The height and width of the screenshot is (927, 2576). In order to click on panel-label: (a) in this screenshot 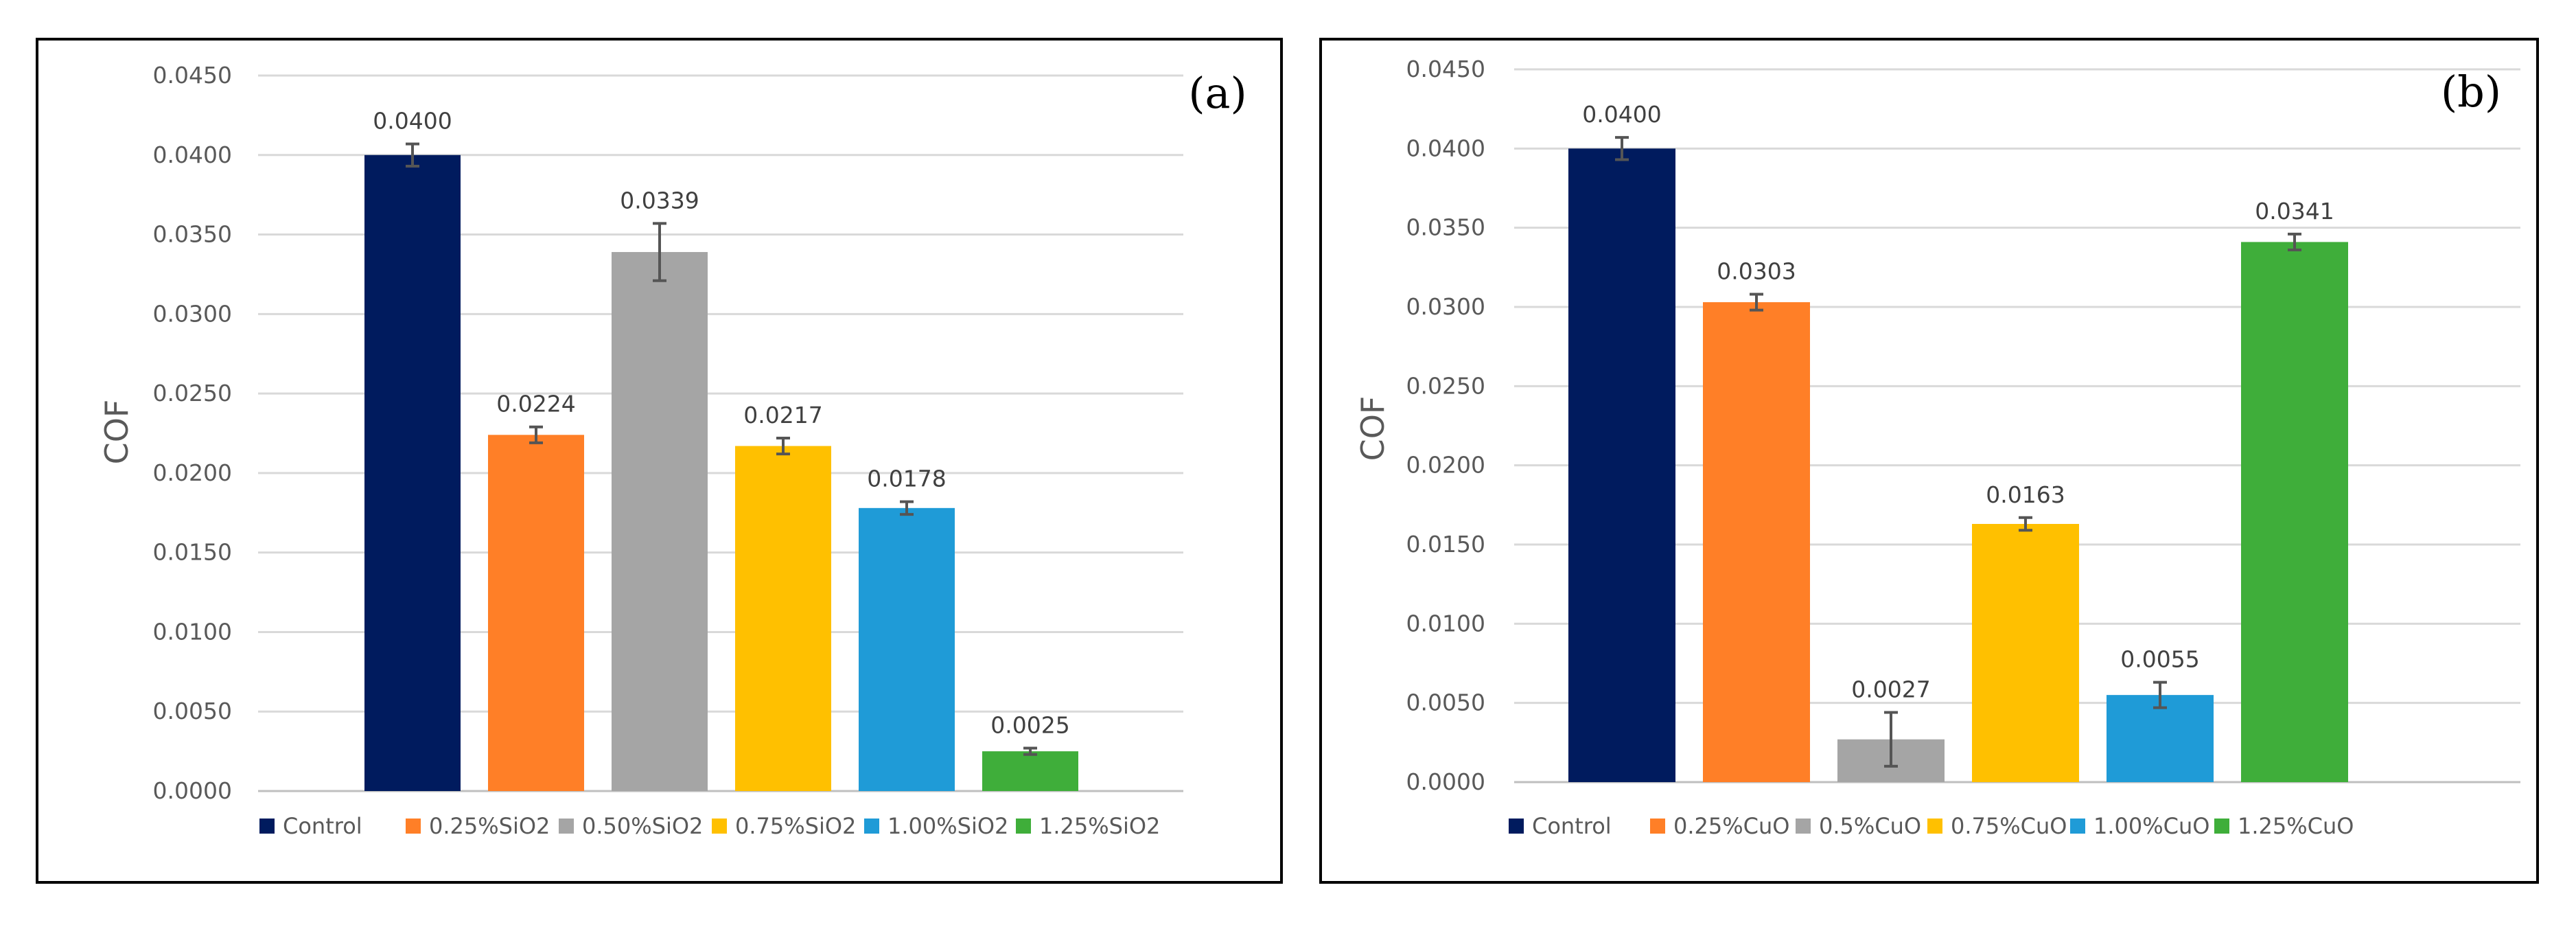, I will do `click(1217, 93)`.